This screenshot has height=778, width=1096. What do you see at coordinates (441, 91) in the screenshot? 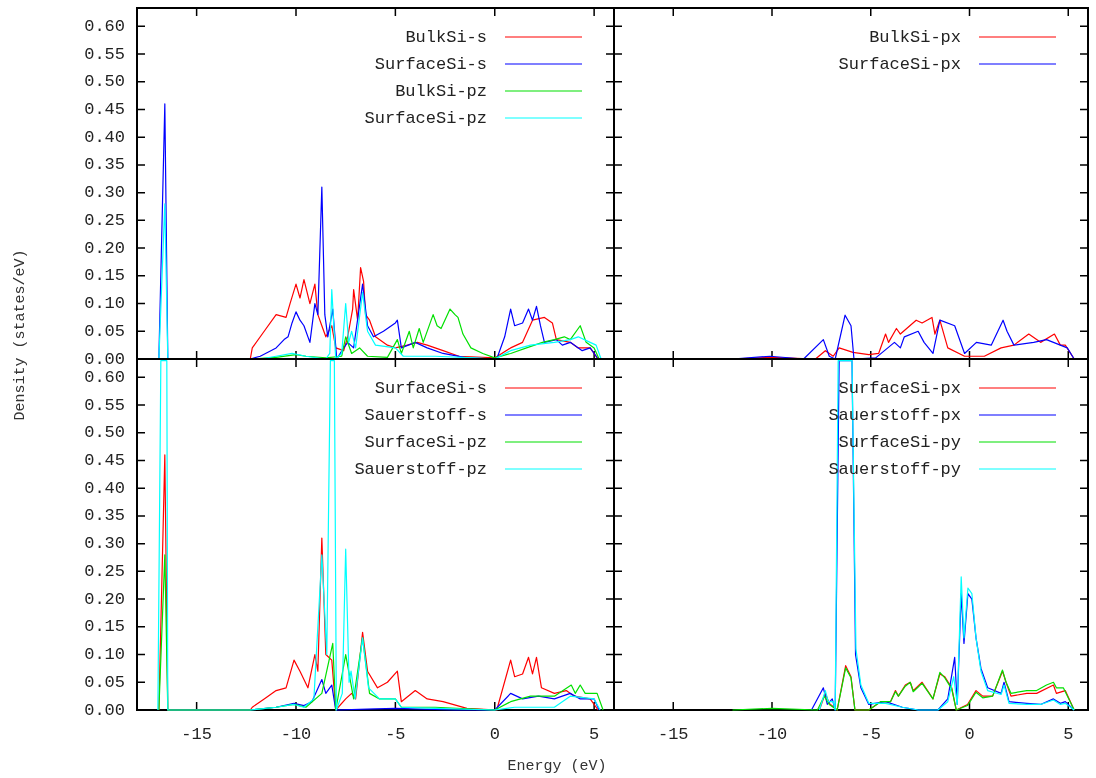
I see `legend-label: BulkSi-pz` at bounding box center [441, 91].